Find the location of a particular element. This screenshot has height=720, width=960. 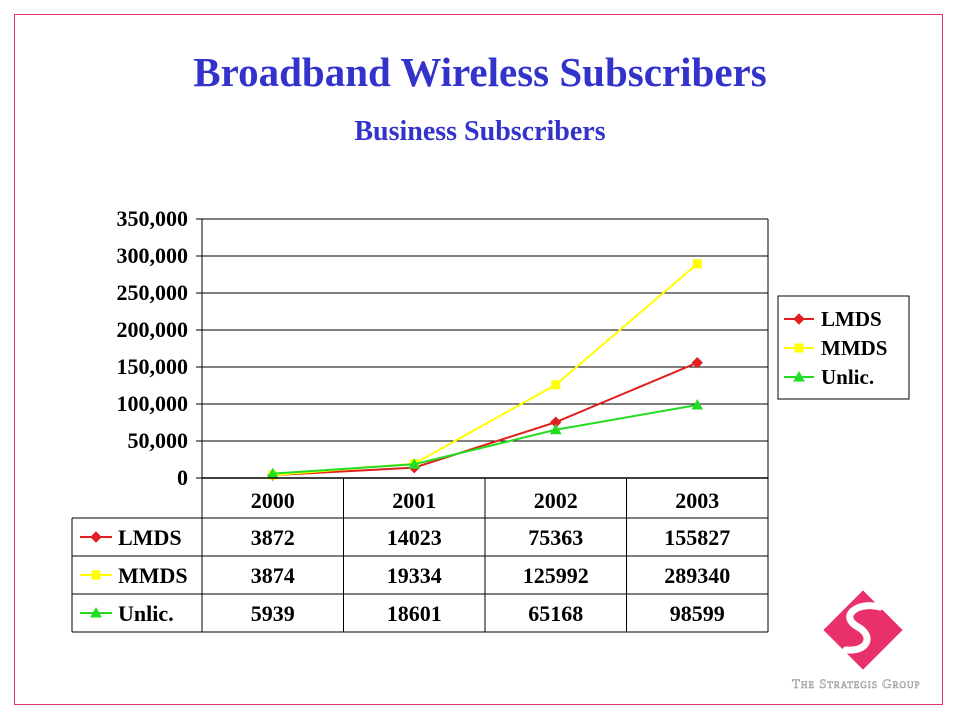

series-line-lmds is located at coordinates (485, 419).